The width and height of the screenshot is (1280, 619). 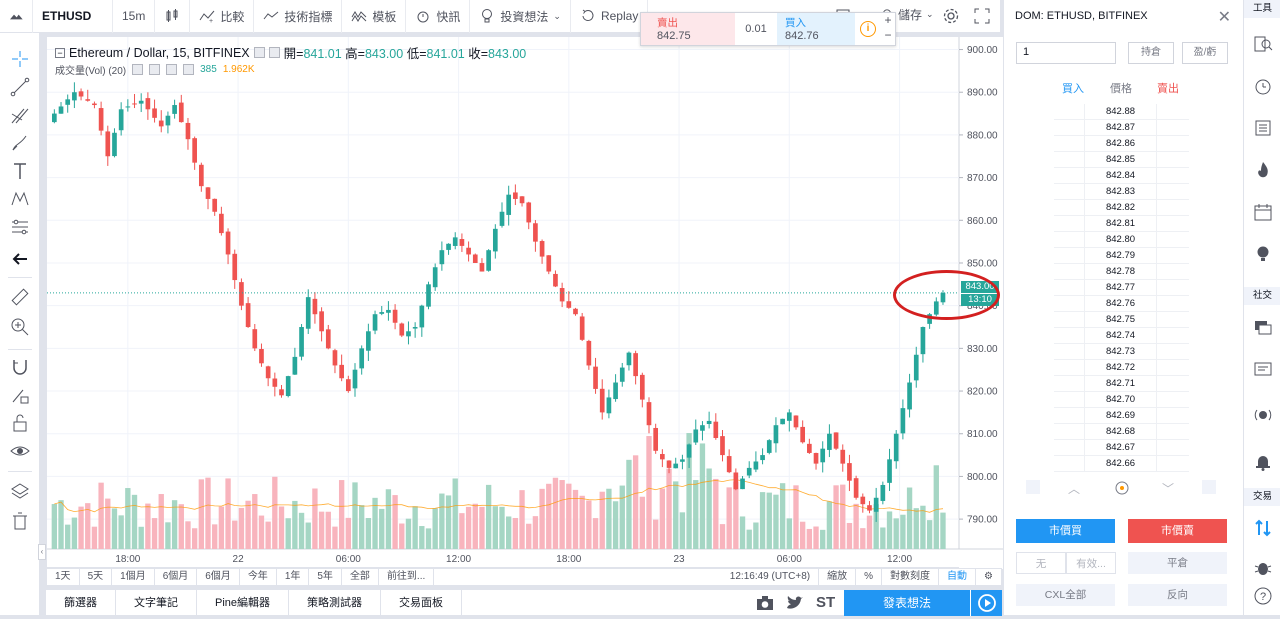 I want to click on brush-icon, so click(x=20, y=143).